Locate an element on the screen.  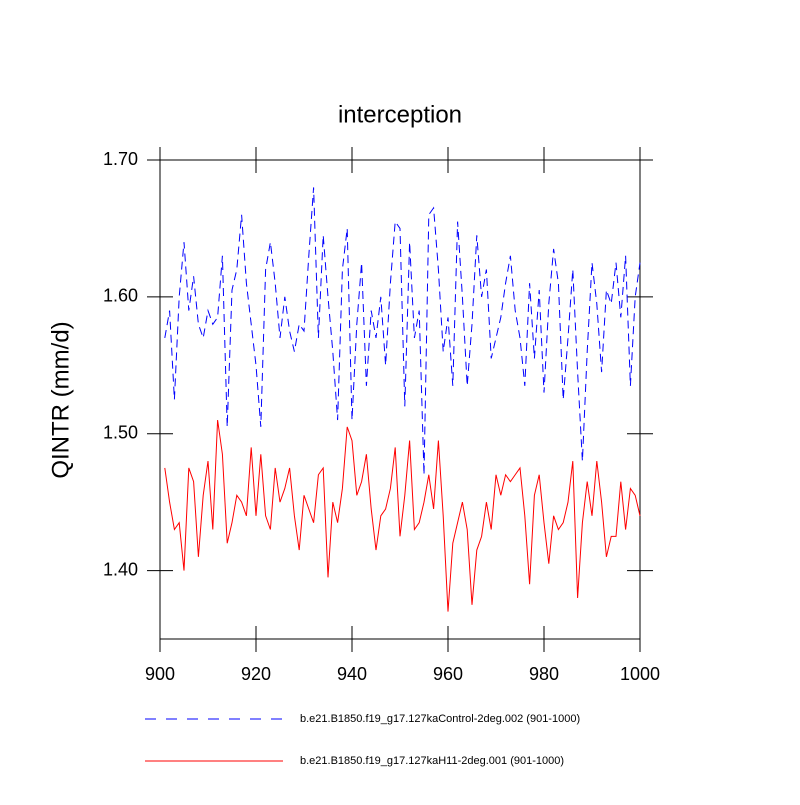
y-axis-label: QINTR (mm/d) is located at coordinates (60, 399).